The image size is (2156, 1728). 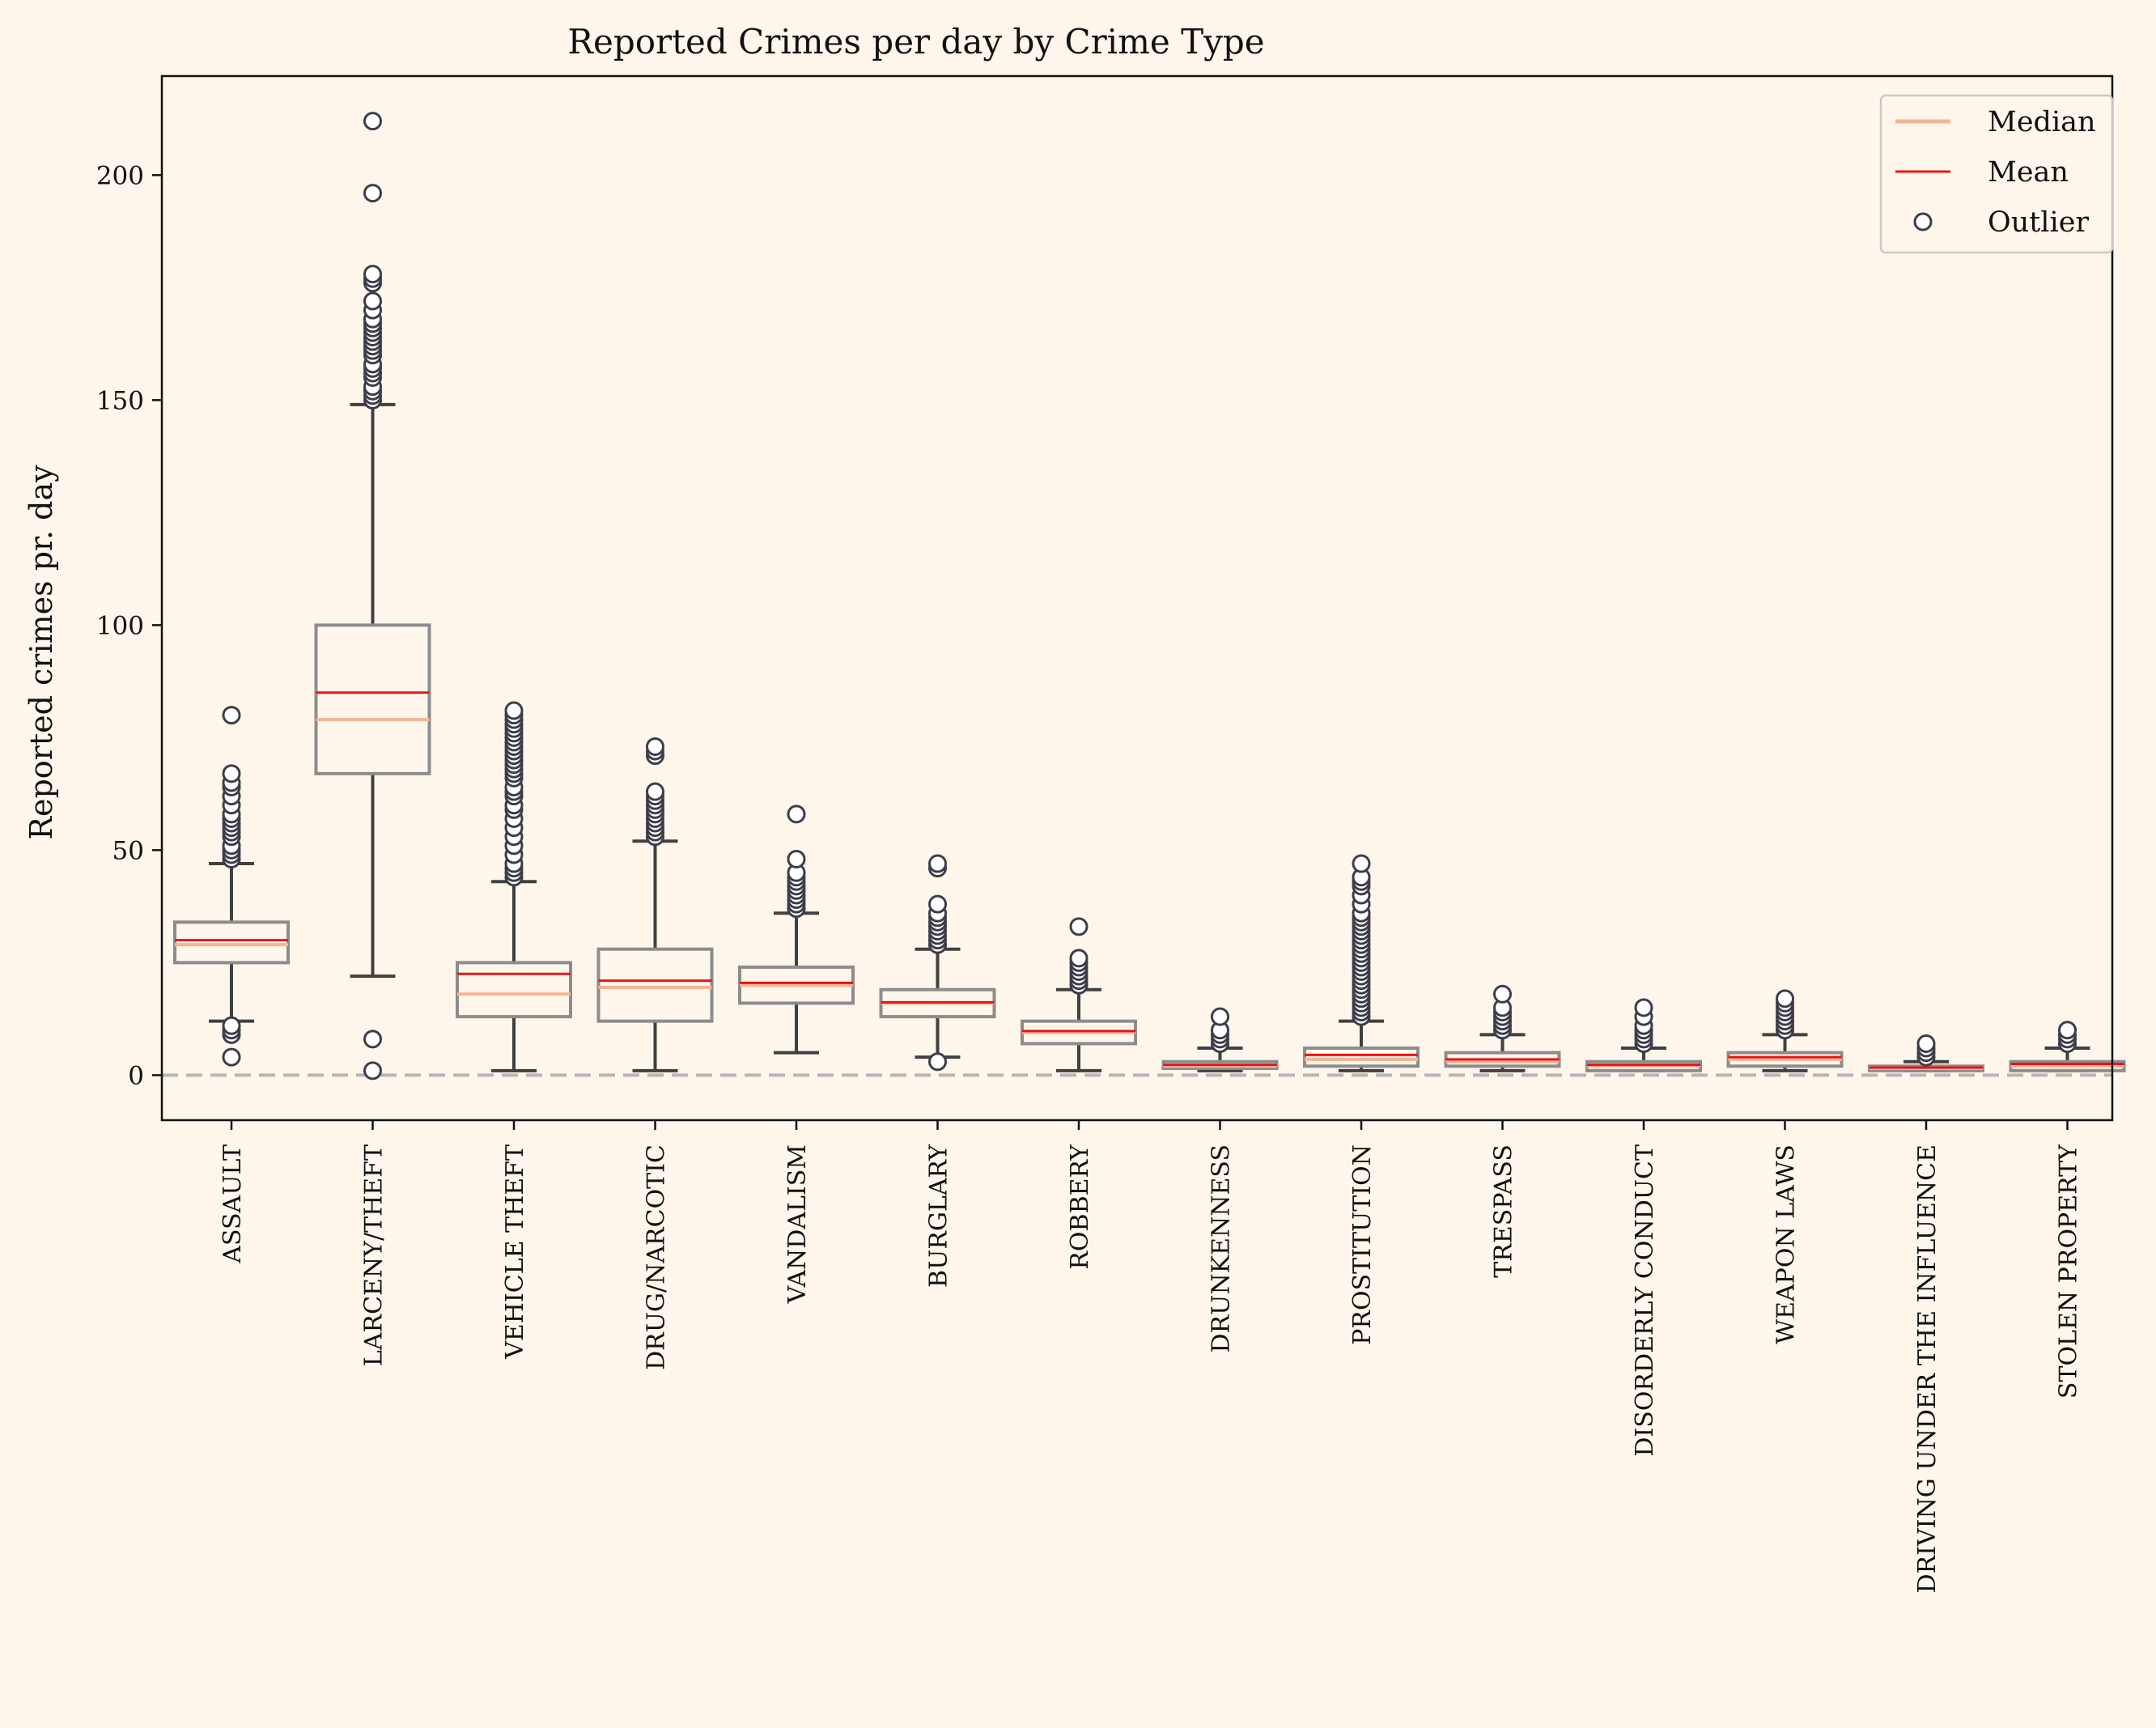 I want to click on y-tick-label: 200, so click(x=120, y=175).